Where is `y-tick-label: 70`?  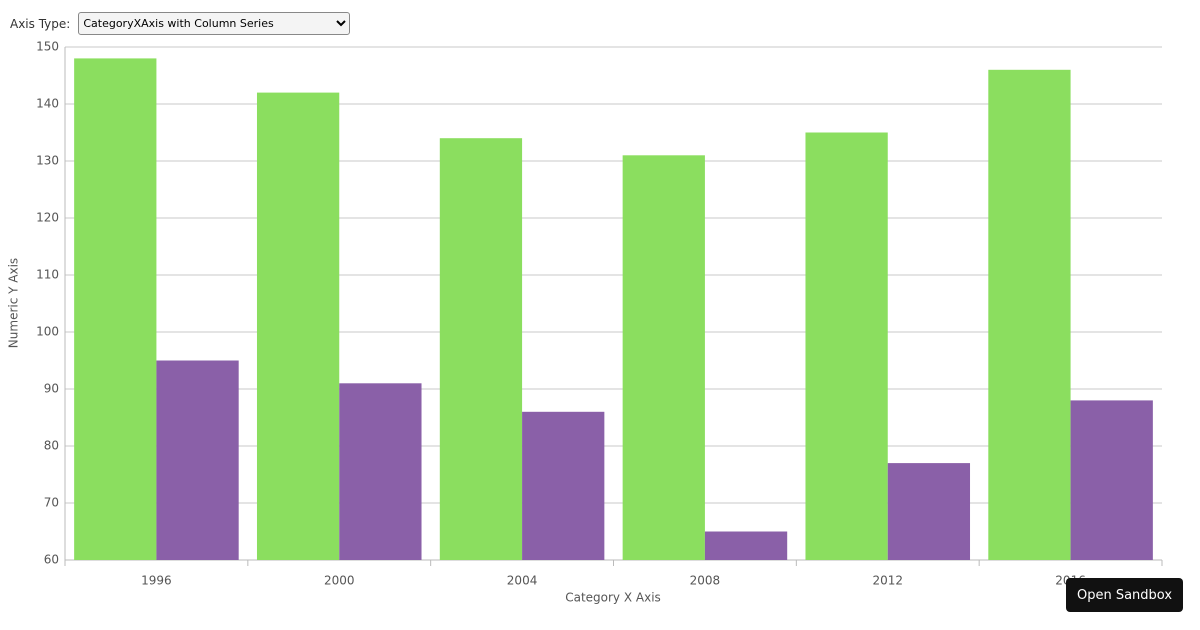 y-tick-label: 70 is located at coordinates (51, 503).